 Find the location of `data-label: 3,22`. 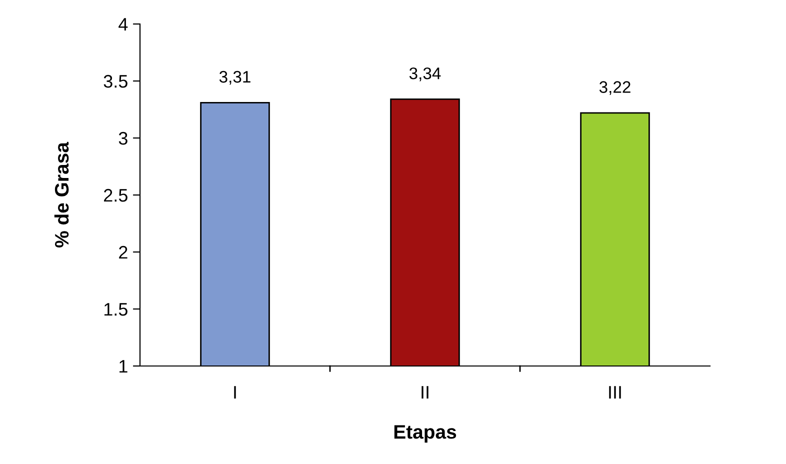

data-label: 3,22 is located at coordinates (614, 88).